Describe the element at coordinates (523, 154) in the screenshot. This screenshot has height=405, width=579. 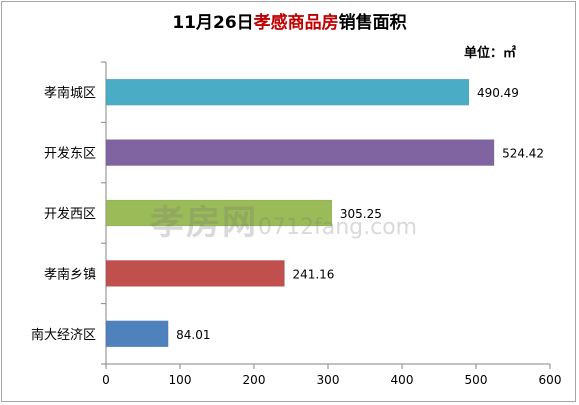
I see `data-label: 524.42` at that location.